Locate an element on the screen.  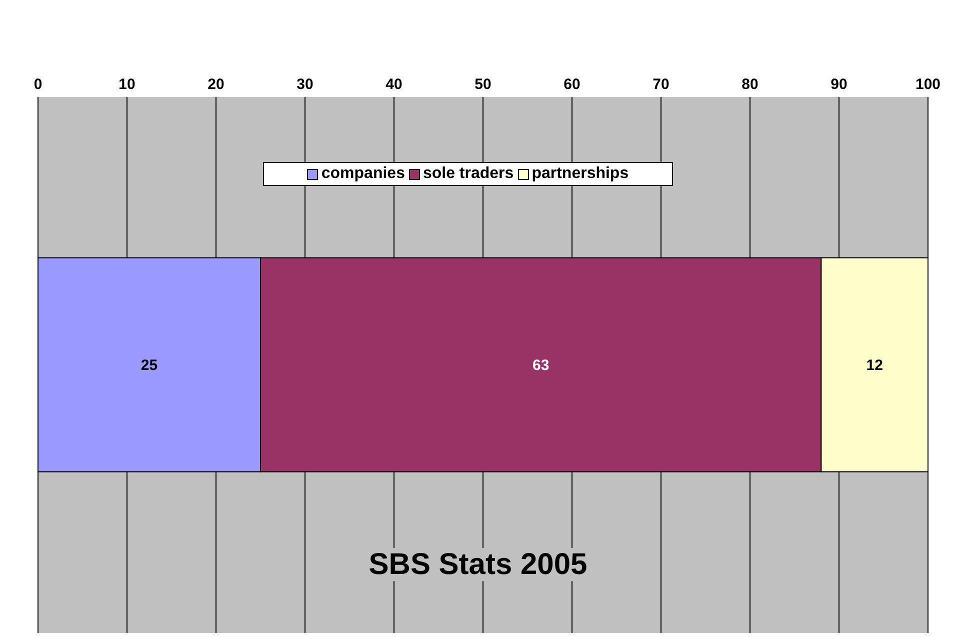
legend-label: sole traders is located at coordinates (468, 174).